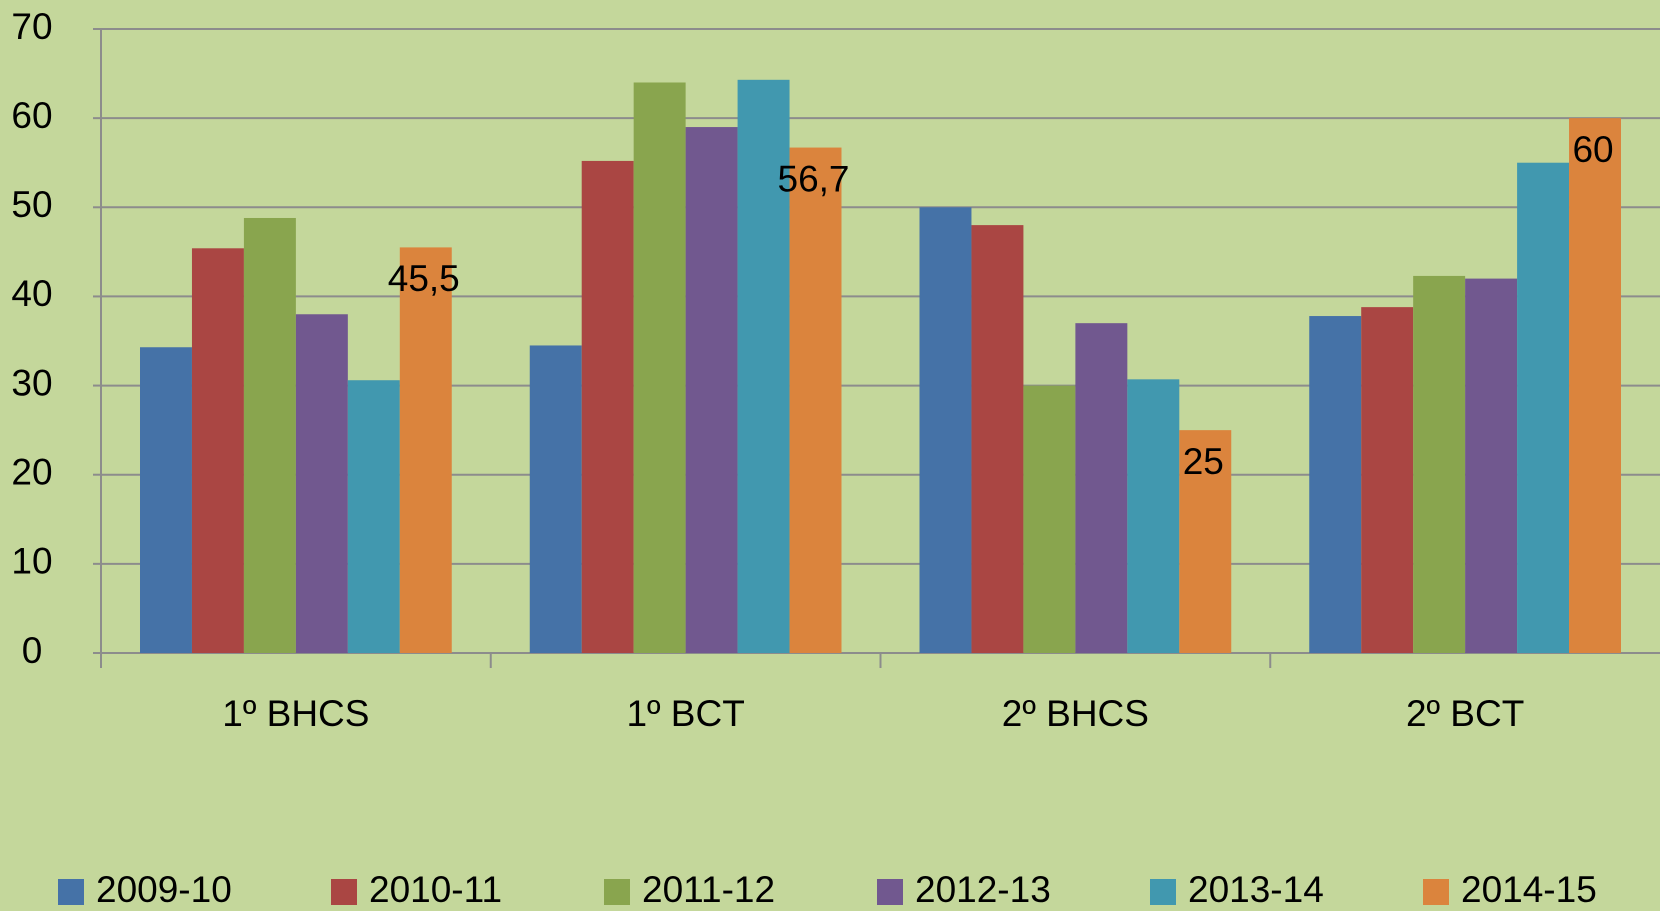  I want to click on data-label: 56,7, so click(814, 178).